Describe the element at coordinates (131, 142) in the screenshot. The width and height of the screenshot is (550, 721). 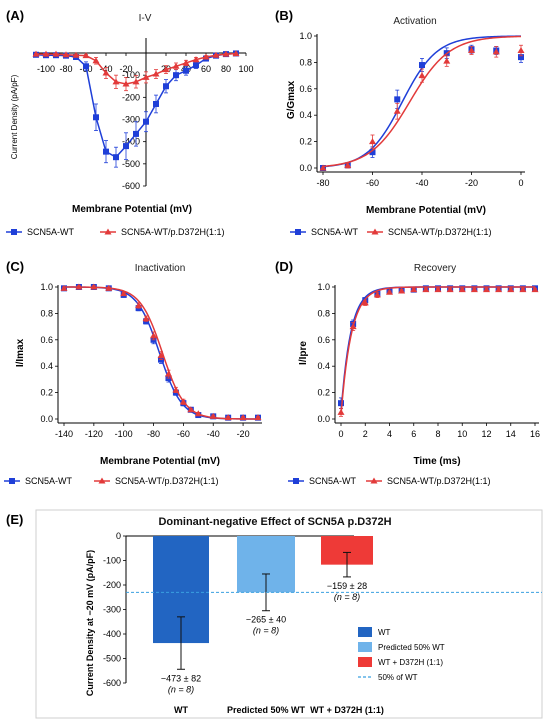
I see `y-tick-label-a: -400` at that location.